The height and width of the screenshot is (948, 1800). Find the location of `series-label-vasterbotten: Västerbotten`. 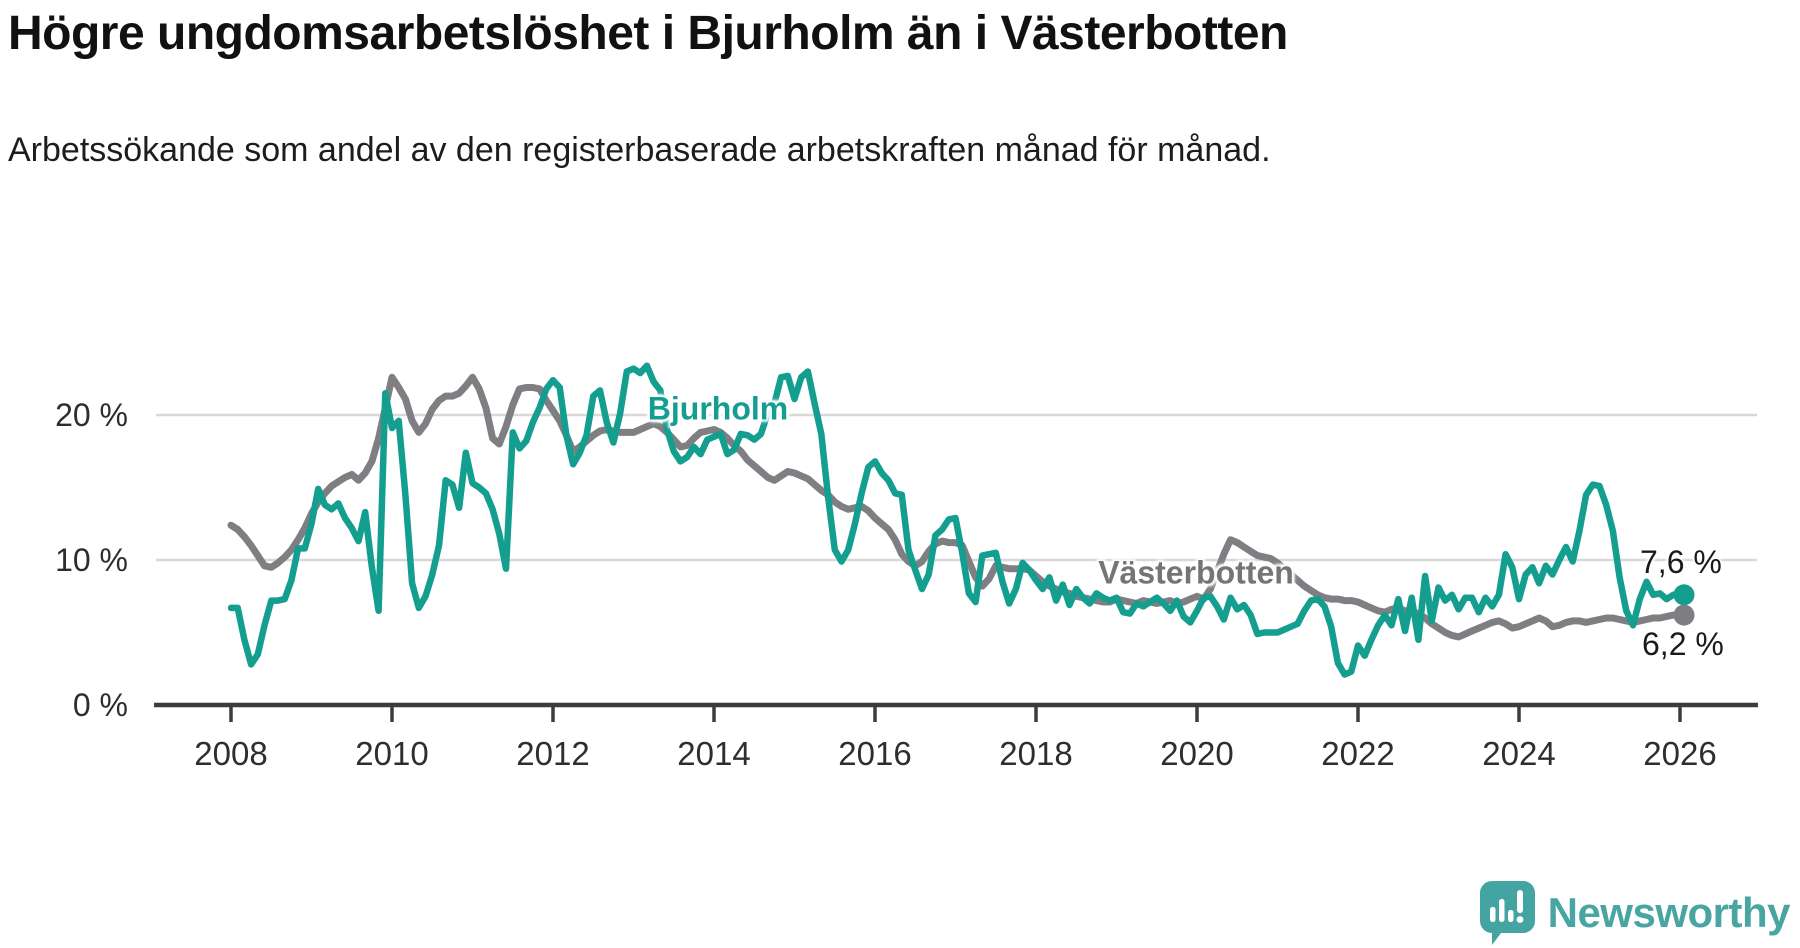

series-label-vasterbotten: Västerbotten is located at coordinates (1196, 572).